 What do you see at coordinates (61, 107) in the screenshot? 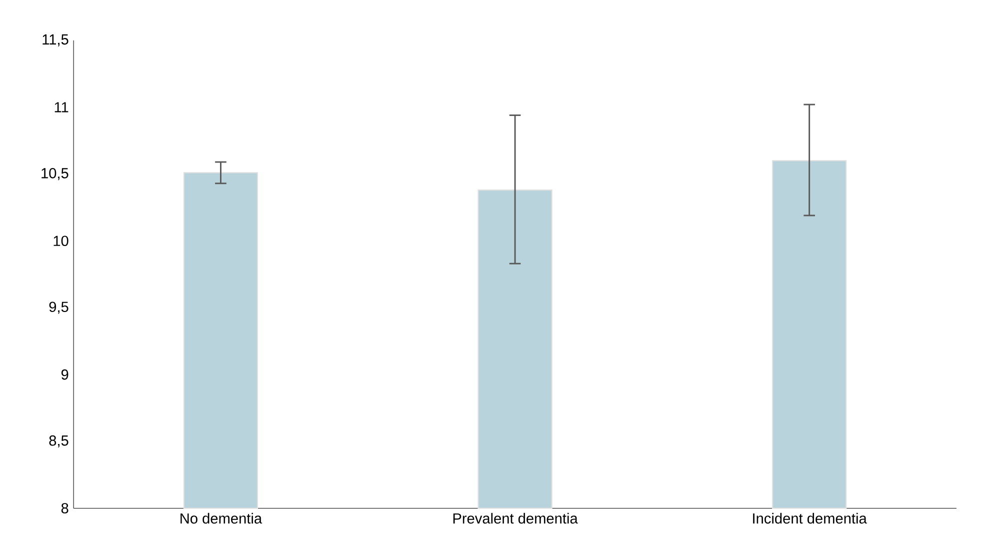
I see `y-tick-label: 11` at bounding box center [61, 107].